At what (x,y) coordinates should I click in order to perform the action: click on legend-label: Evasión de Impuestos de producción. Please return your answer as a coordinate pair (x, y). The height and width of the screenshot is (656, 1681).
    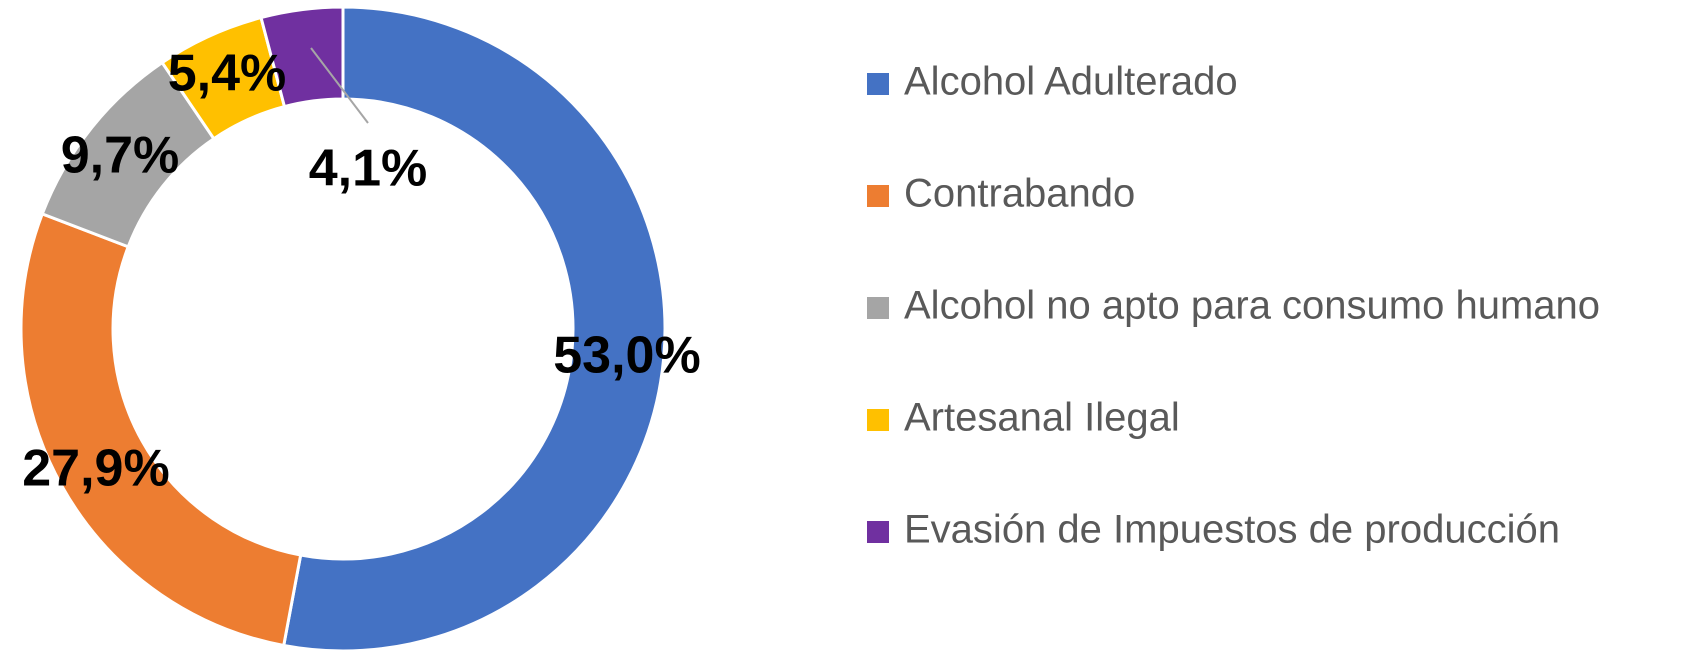
    Looking at the image, I should click on (1232, 530).